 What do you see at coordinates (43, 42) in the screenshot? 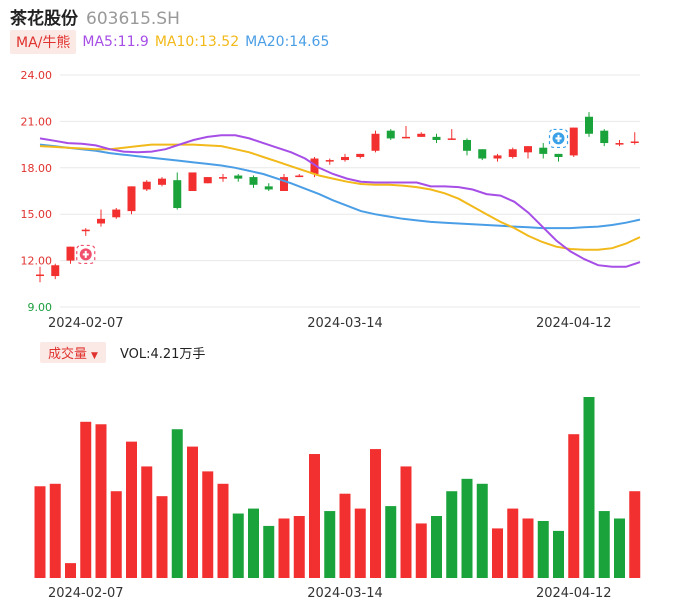
I see `ma-indicator-selector: MA/牛熊` at bounding box center [43, 42].